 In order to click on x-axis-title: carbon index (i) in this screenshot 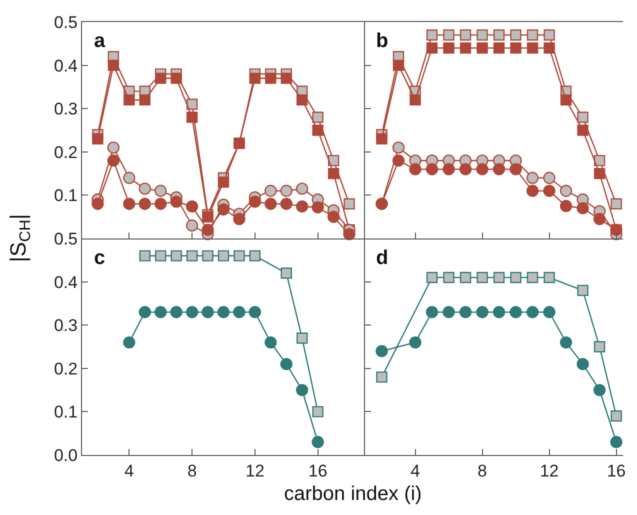, I will do `click(353, 494)`.